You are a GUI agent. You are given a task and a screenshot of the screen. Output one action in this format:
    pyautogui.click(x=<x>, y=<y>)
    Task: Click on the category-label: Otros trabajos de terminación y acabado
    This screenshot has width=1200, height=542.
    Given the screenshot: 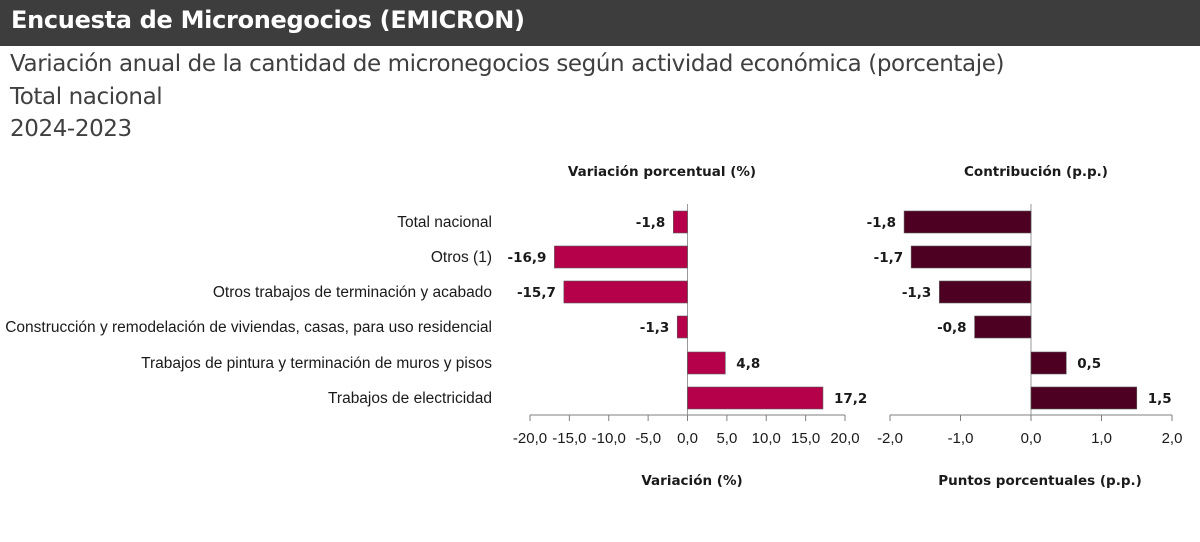 What is the action you would take?
    pyautogui.click(x=352, y=292)
    